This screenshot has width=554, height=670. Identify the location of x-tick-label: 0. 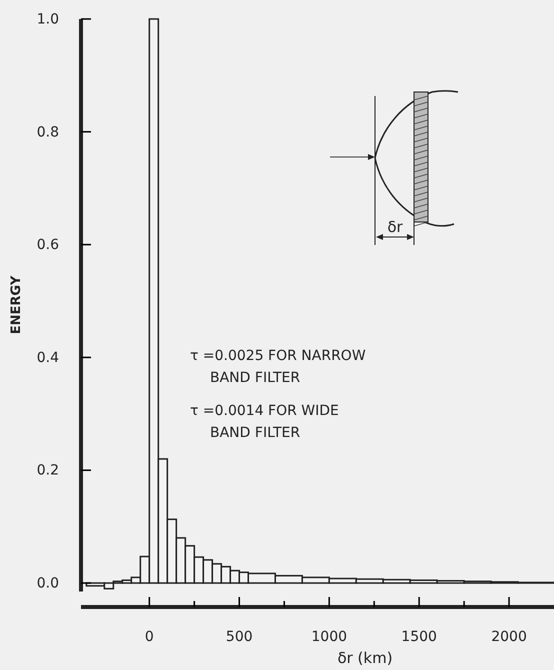
(149, 636).